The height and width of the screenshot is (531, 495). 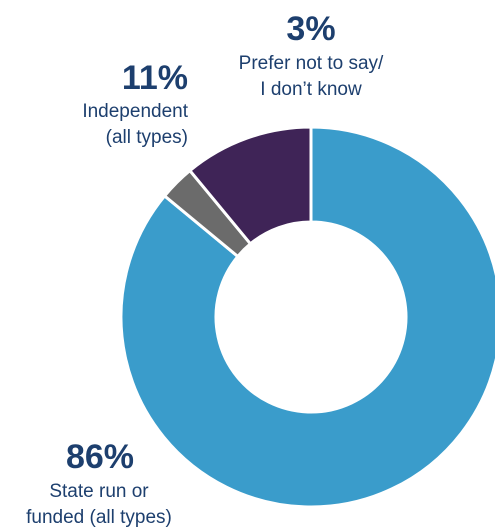 I want to click on slice-name-label-prefer-line2: I don’t know, so click(x=311, y=89).